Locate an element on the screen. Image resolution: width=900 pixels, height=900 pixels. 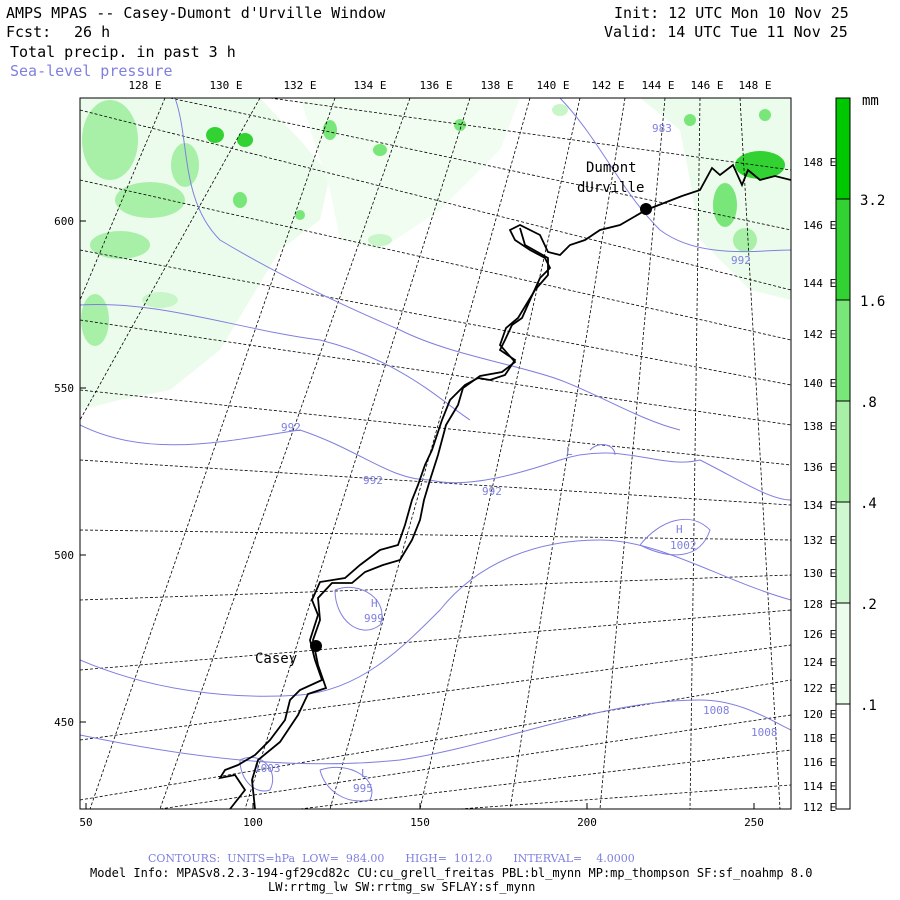
longitude-label: 112 E is located at coordinates (819, 807).